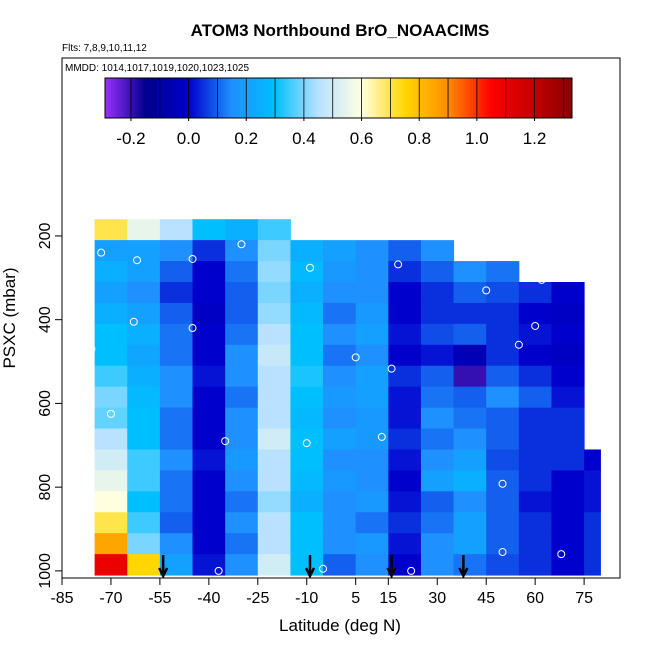 Image resolution: width=650 pixels, height=650 pixels. I want to click on colorbar-tick-label: -0.2, so click(130, 138).